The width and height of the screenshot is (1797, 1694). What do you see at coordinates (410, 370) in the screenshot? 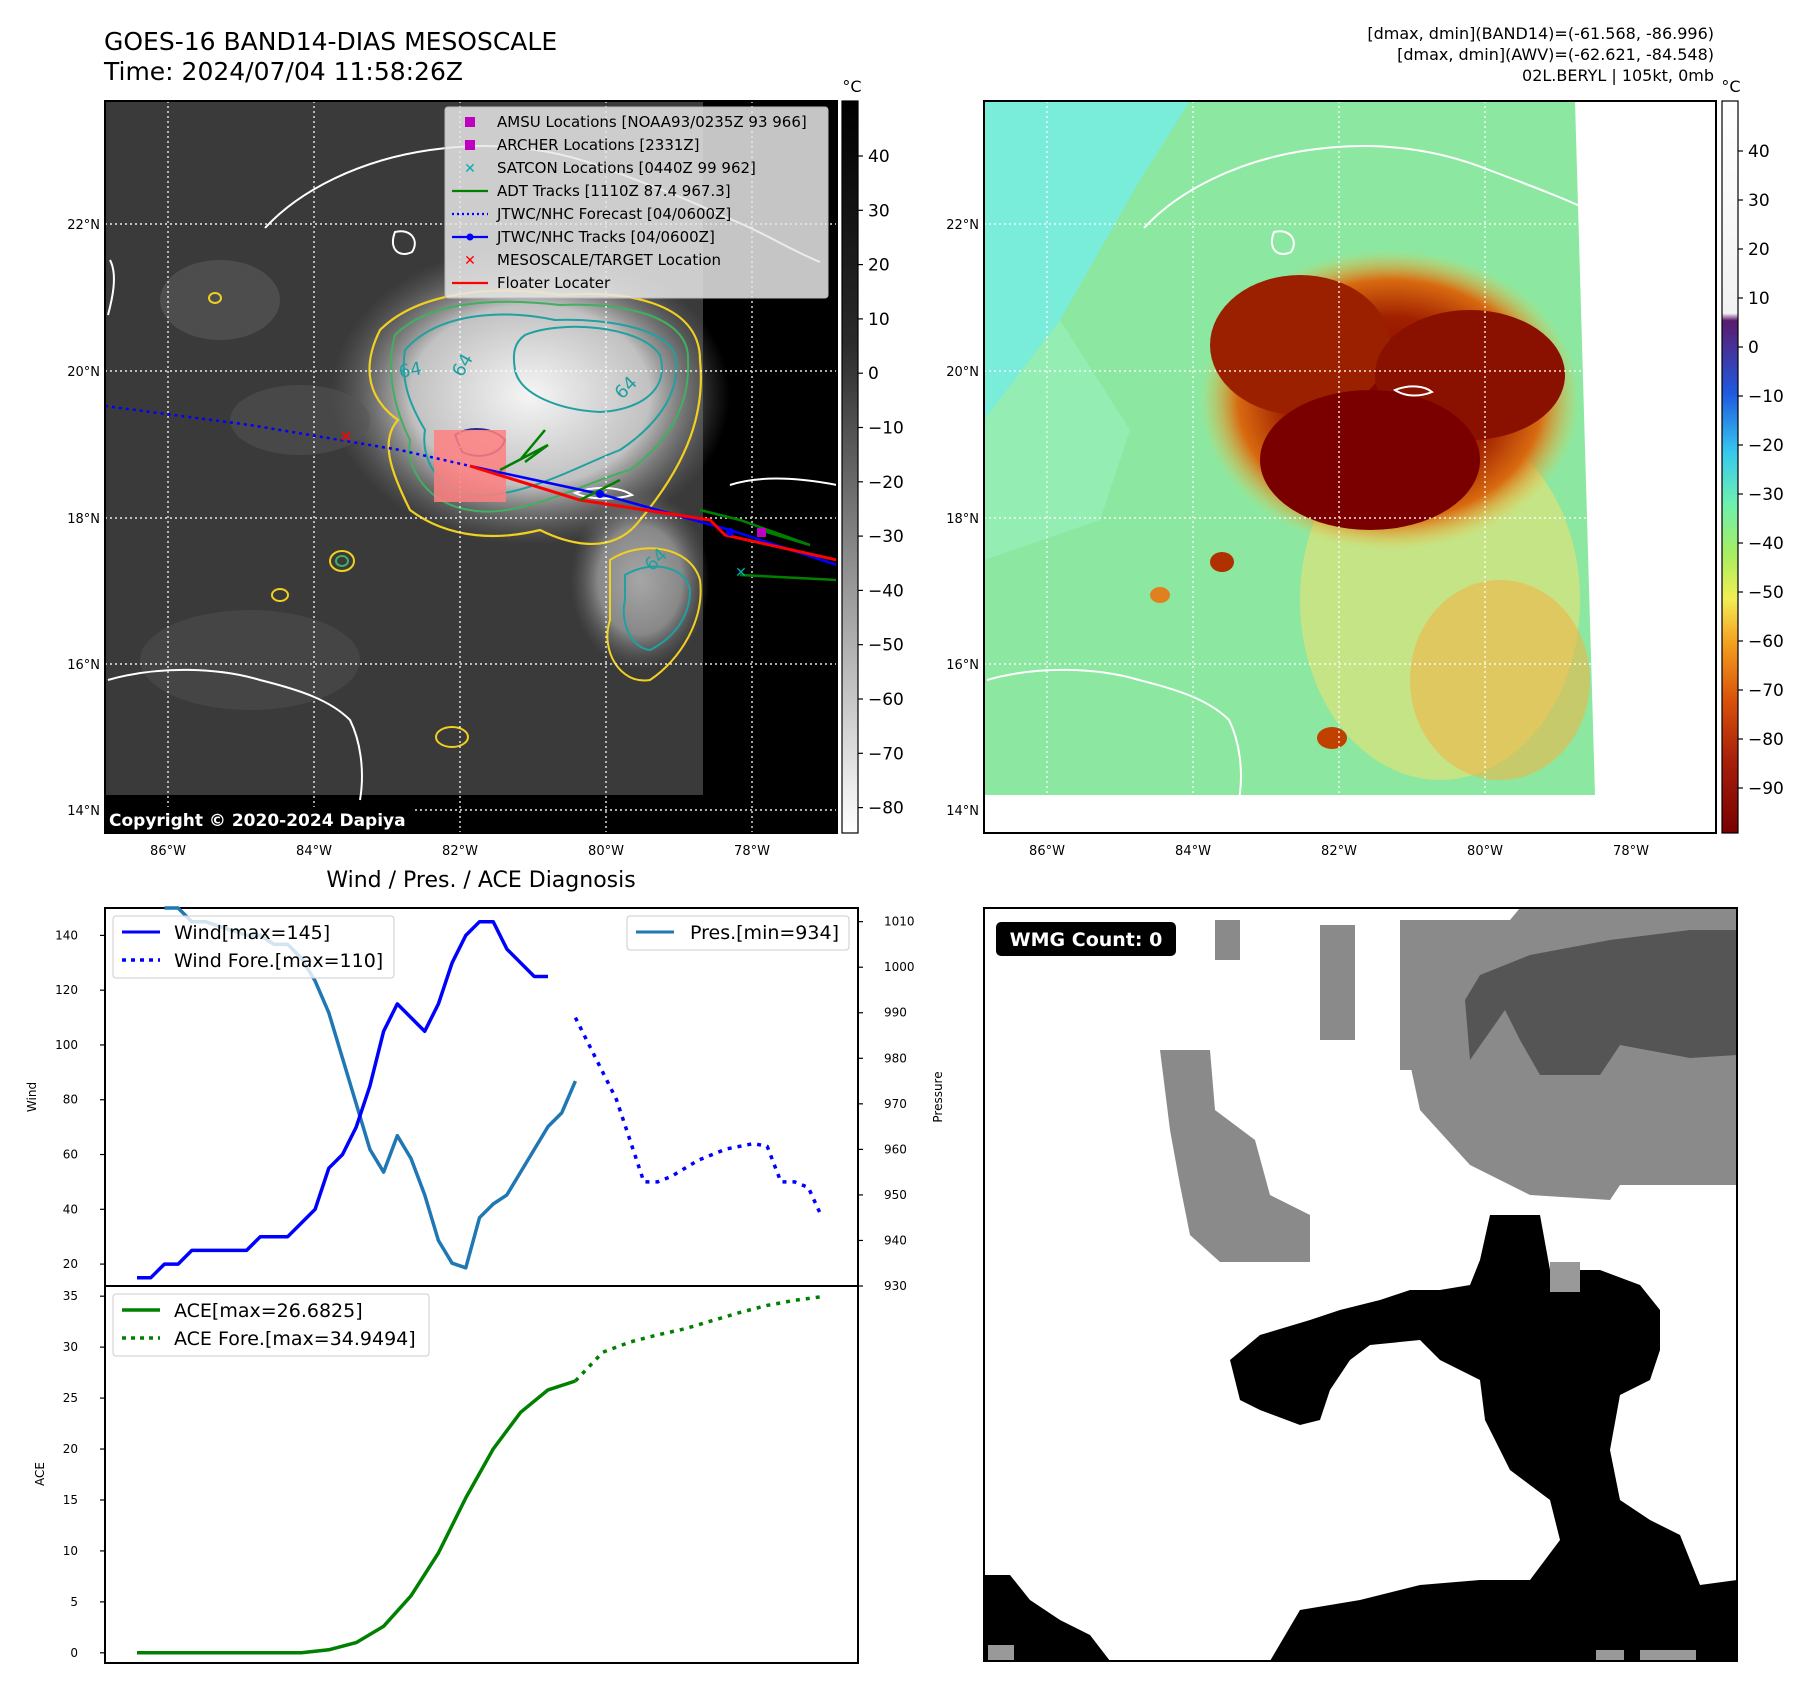
I see `contour-label: 64` at bounding box center [410, 370].